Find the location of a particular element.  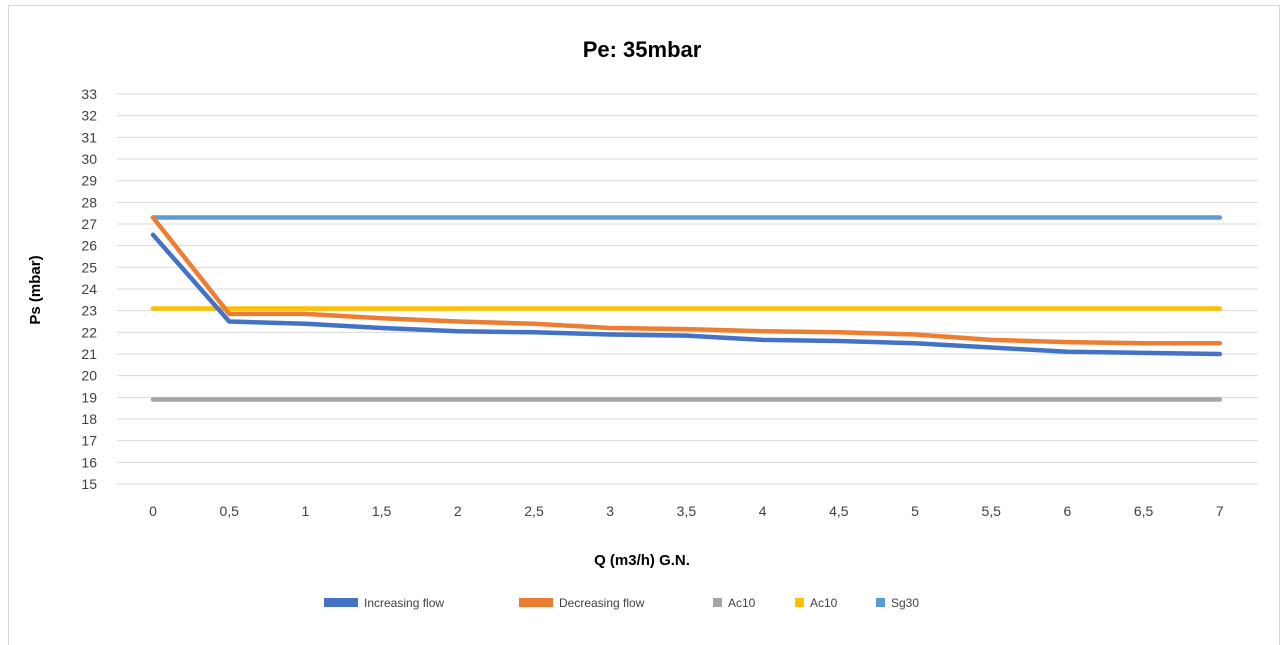

x-tick-label: 4 is located at coordinates (763, 511).